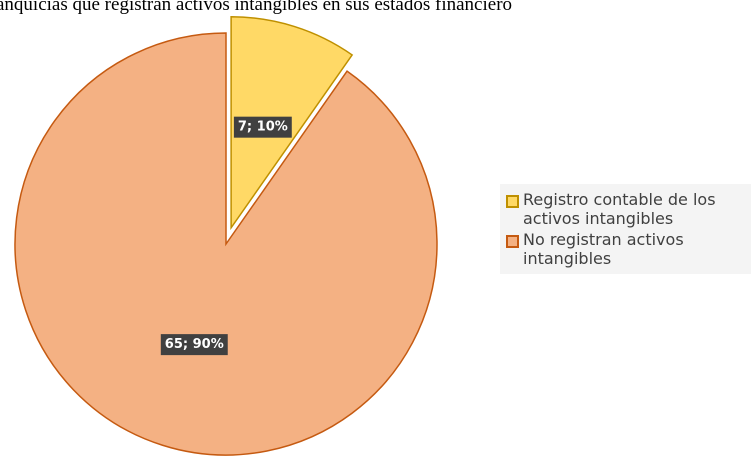  I want to click on data-label-box: 65; 90%, so click(194, 345).